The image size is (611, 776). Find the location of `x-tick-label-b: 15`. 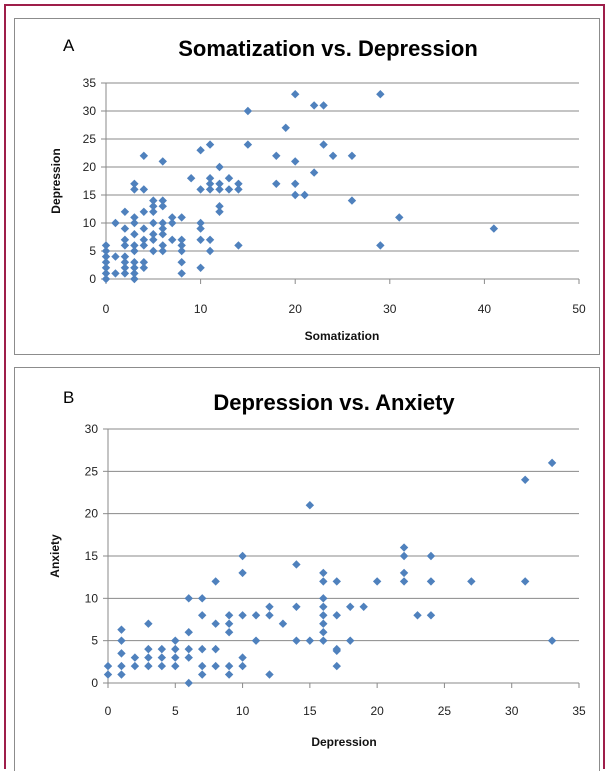

x-tick-label-b: 15 is located at coordinates (310, 711).